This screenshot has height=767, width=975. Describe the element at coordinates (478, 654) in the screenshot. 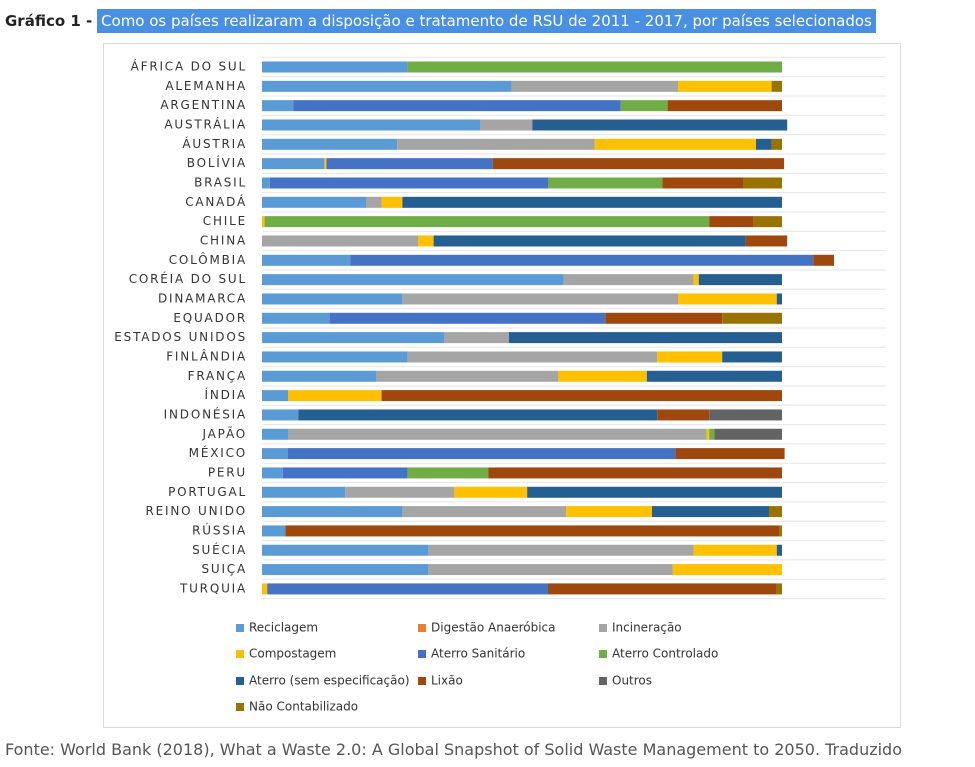

I see `legend-label: Aterro Sanitário` at that location.